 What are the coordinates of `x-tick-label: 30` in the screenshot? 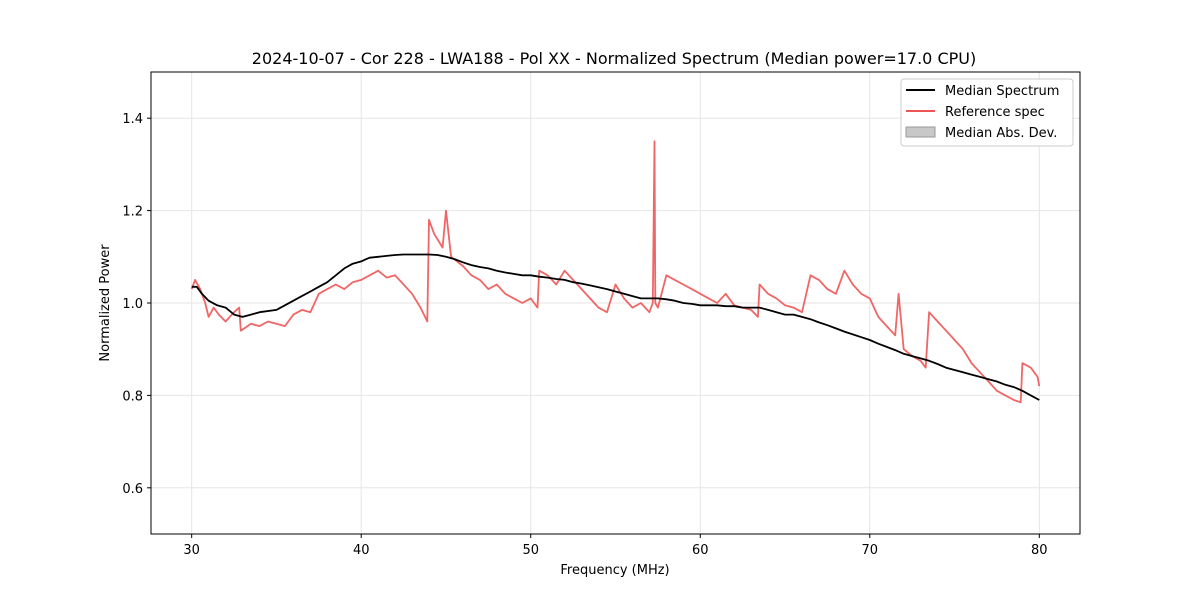 It's located at (191, 550).